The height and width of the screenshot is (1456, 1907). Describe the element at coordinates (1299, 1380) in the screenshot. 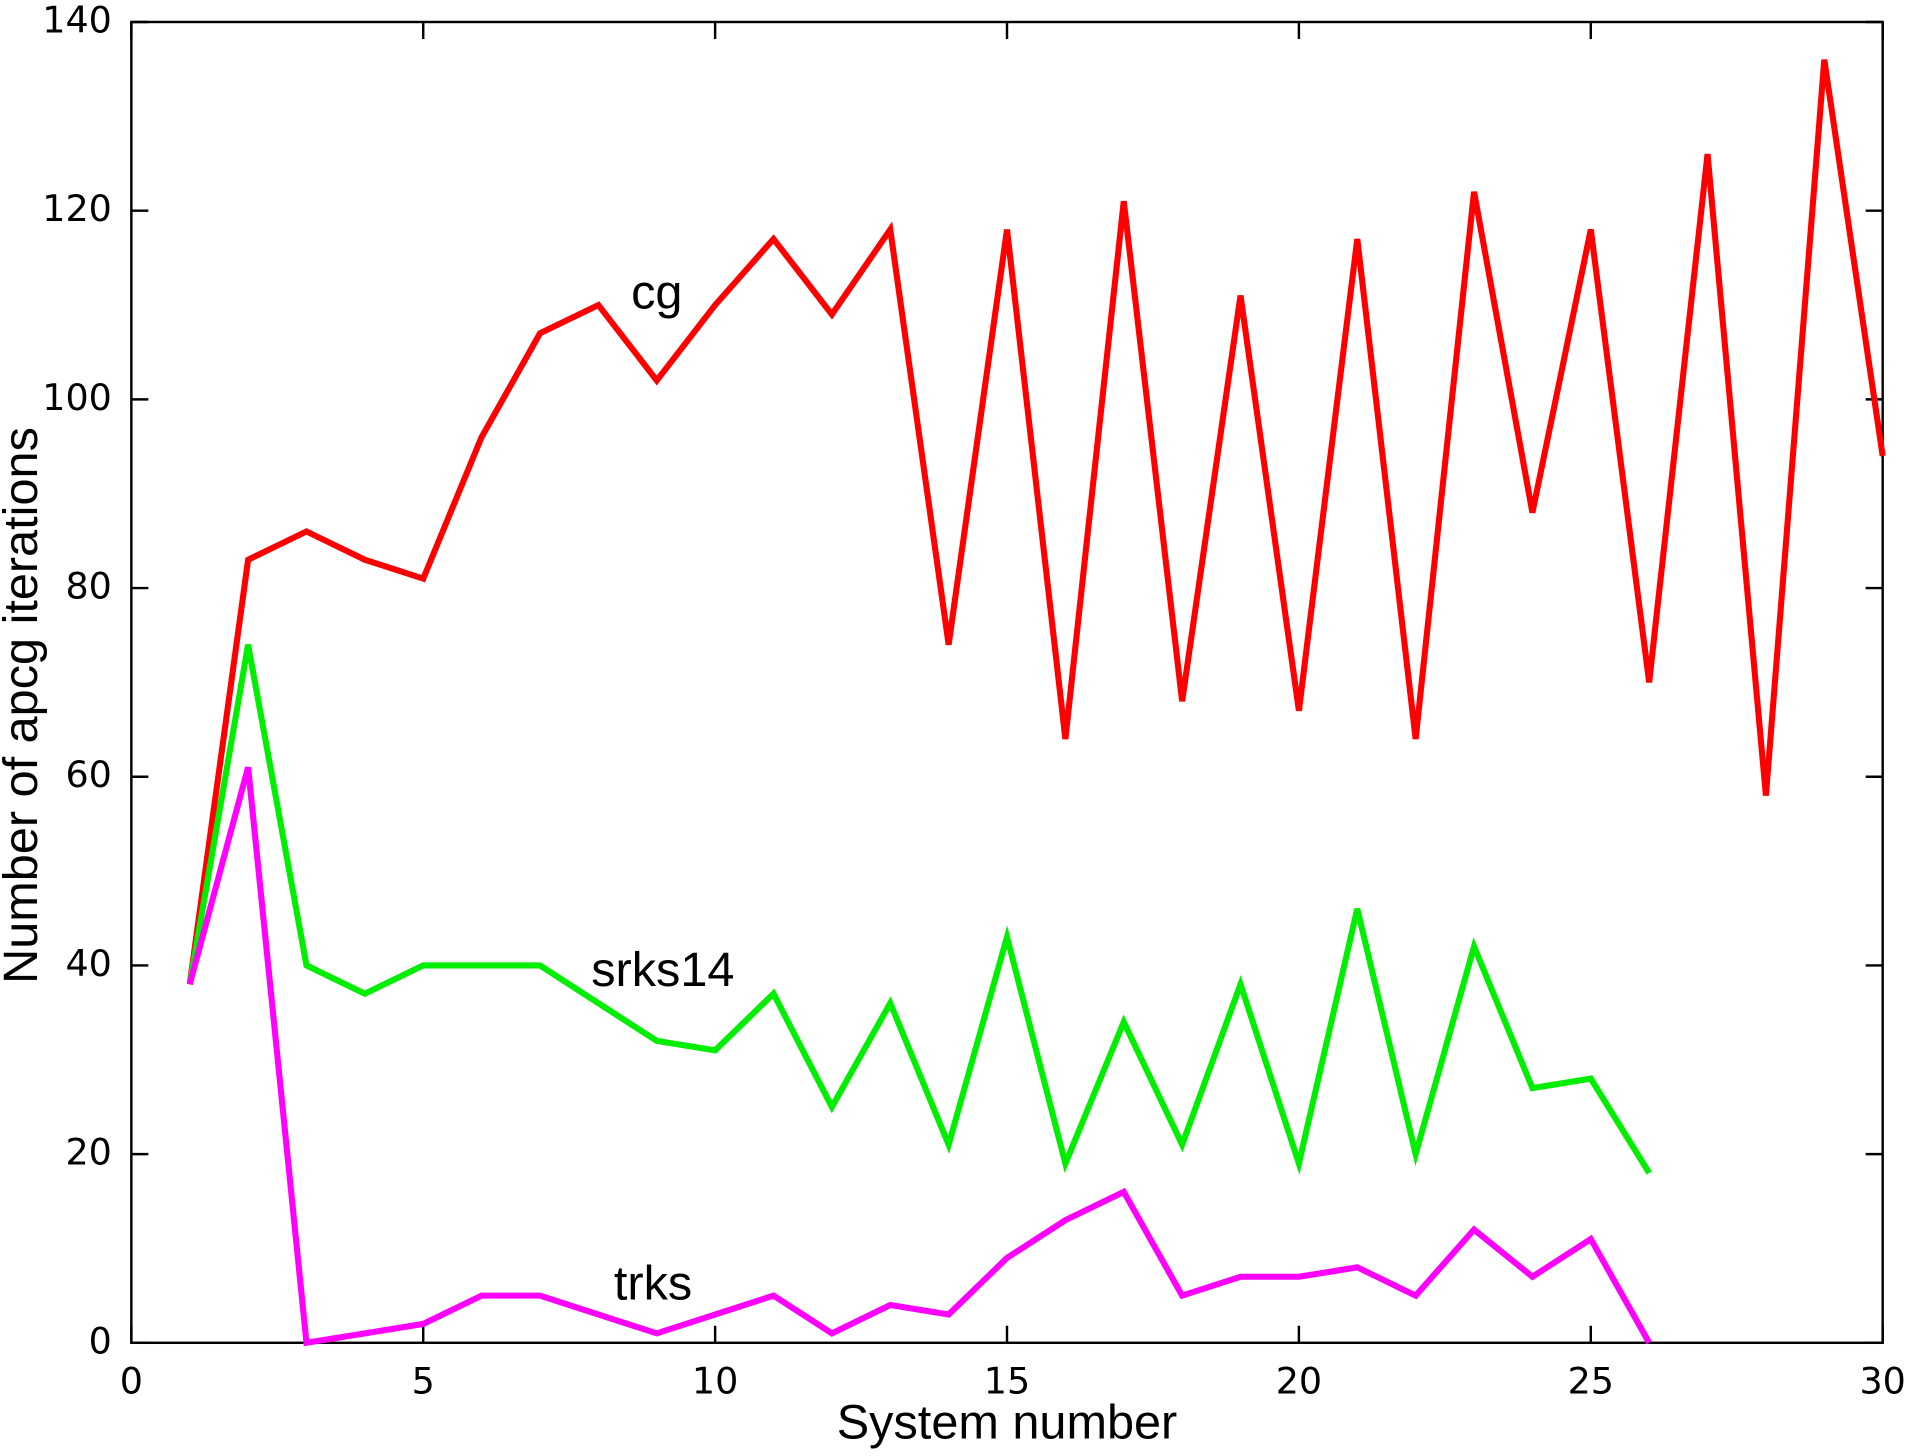

I see `x-tick-label: 20` at that location.